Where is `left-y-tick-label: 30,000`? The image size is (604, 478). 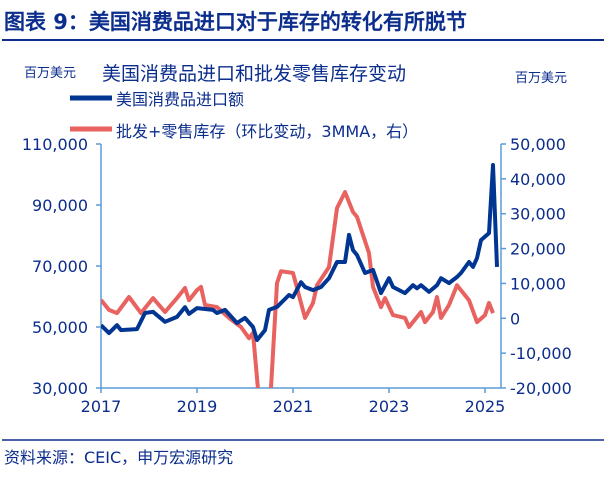 left-y-tick-label: 30,000 is located at coordinates (60, 388).